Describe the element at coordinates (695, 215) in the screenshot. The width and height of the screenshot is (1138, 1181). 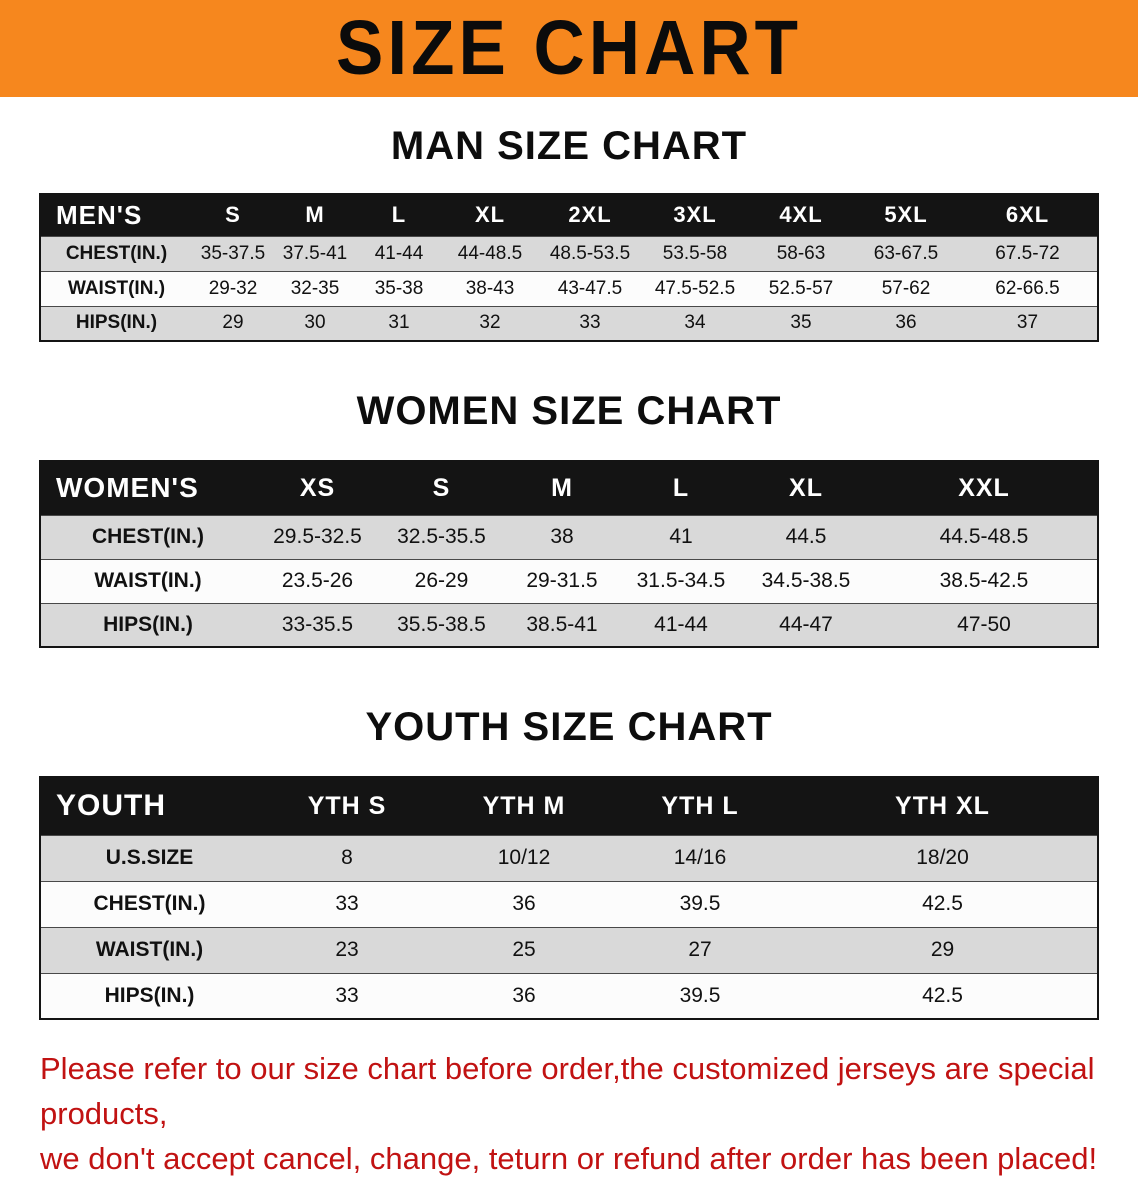
I see `men-col-3xl: 3XL` at that location.